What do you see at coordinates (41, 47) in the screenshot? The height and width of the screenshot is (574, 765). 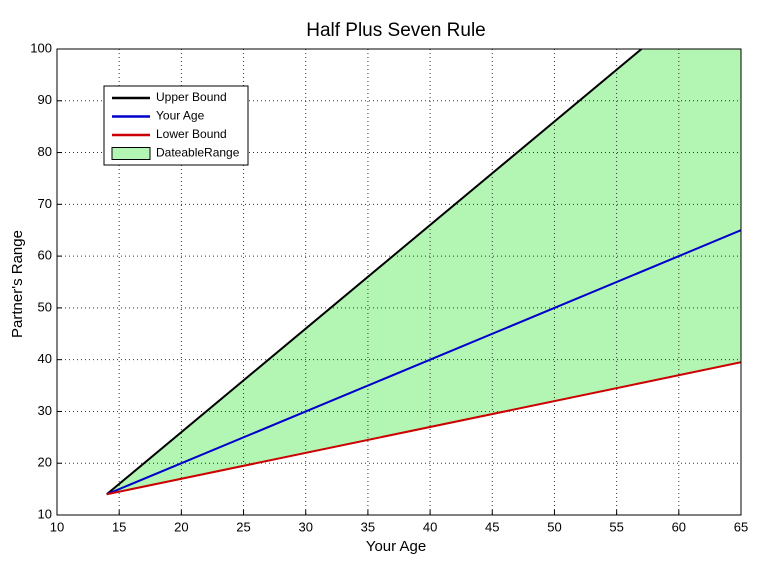 I see `y-tick-label: 100` at bounding box center [41, 47].